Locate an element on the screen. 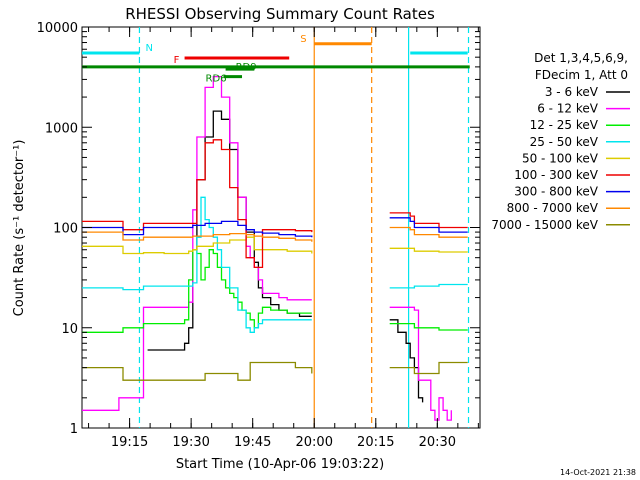 The width and height of the screenshot is (640, 480). generation-date: 14-Oct-2021 21:38 is located at coordinates (598, 472).